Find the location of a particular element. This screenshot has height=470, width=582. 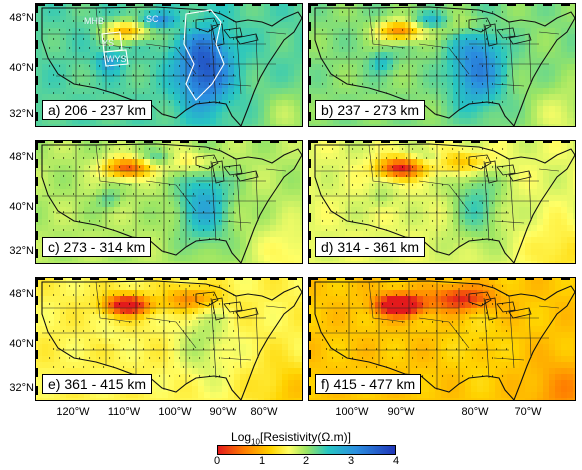

colorbar-tick-4: 4 is located at coordinates (396, 461).